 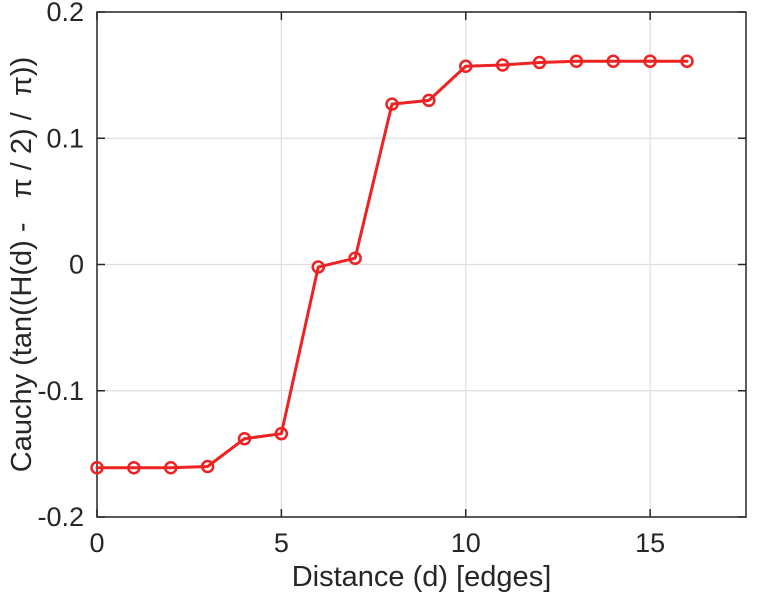 I want to click on x-axis-label: Distance (d) [edges], so click(x=422, y=577).